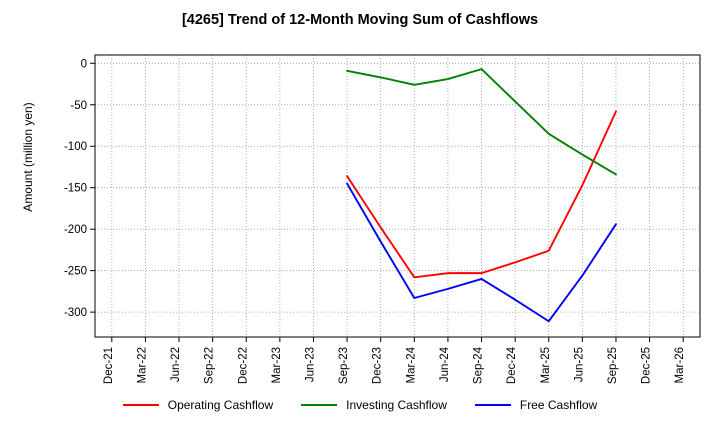  Describe the element at coordinates (680, 365) in the screenshot. I see `x-tick-label: Mar-26` at that location.